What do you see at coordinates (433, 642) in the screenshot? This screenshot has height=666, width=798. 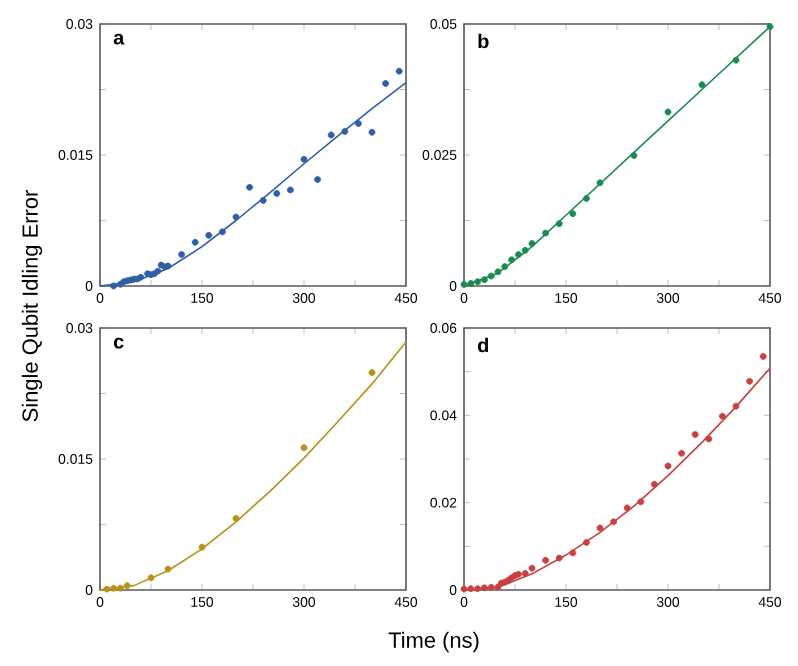 I see `x-axis-title: Time (ns)` at bounding box center [433, 642].